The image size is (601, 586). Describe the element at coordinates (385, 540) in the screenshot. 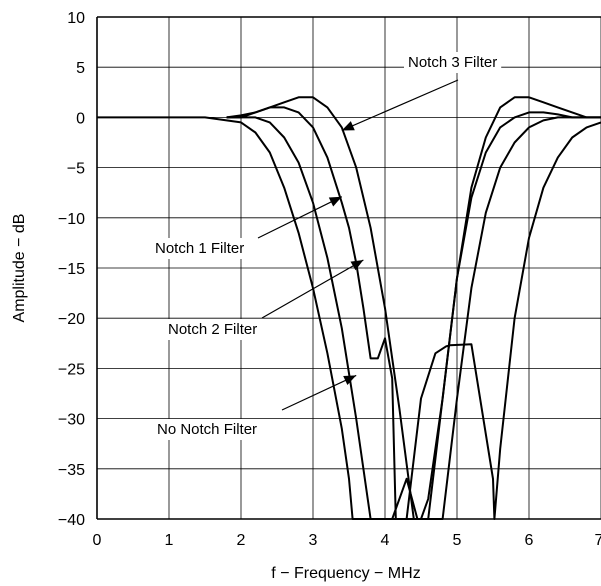

I see `x-tick-label: 4` at that location.